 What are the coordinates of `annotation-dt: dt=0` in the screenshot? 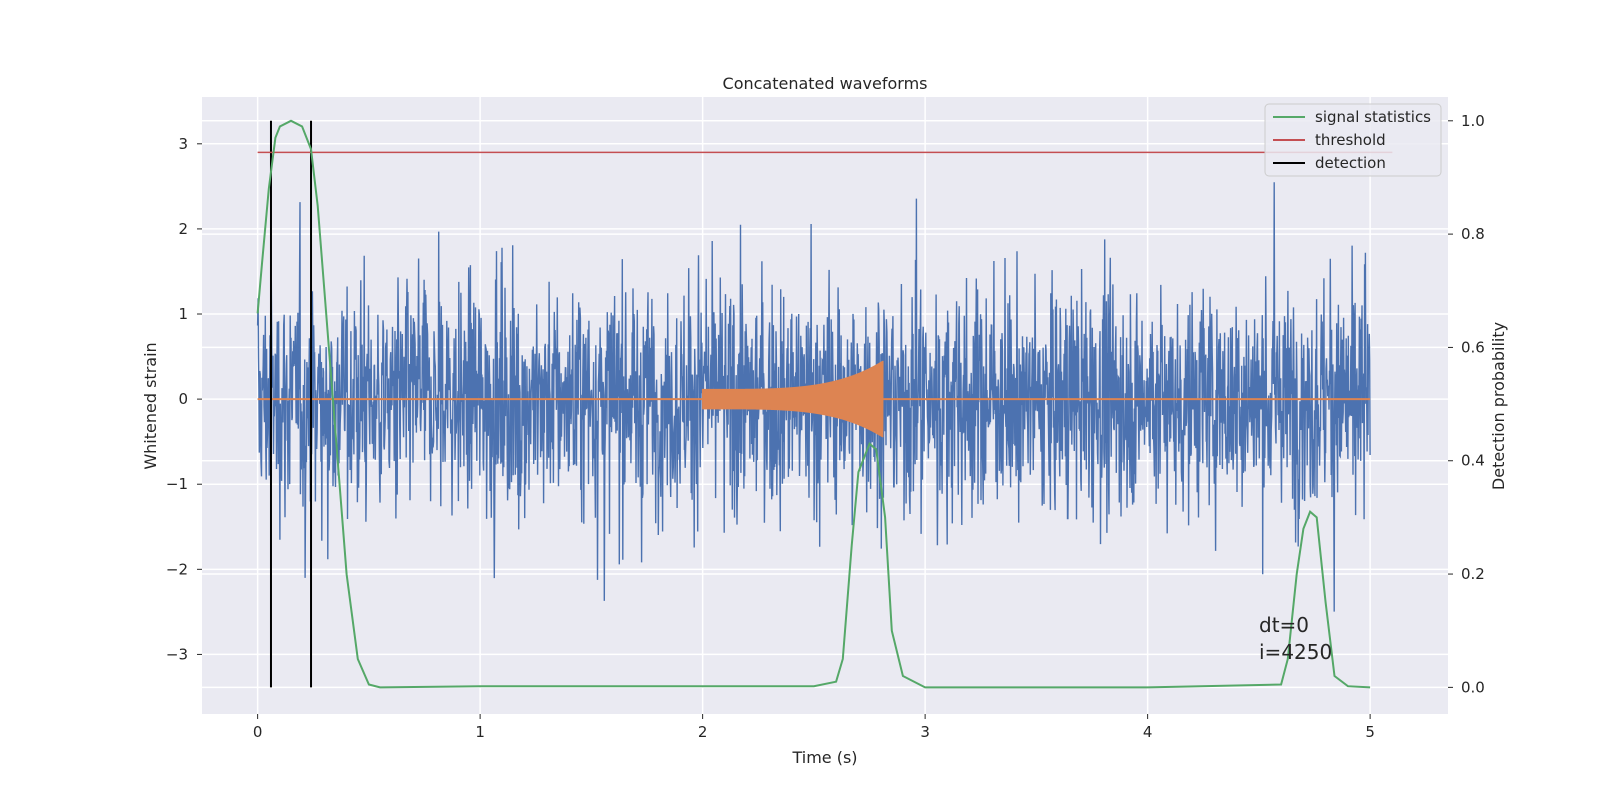 It's located at (1284, 625).